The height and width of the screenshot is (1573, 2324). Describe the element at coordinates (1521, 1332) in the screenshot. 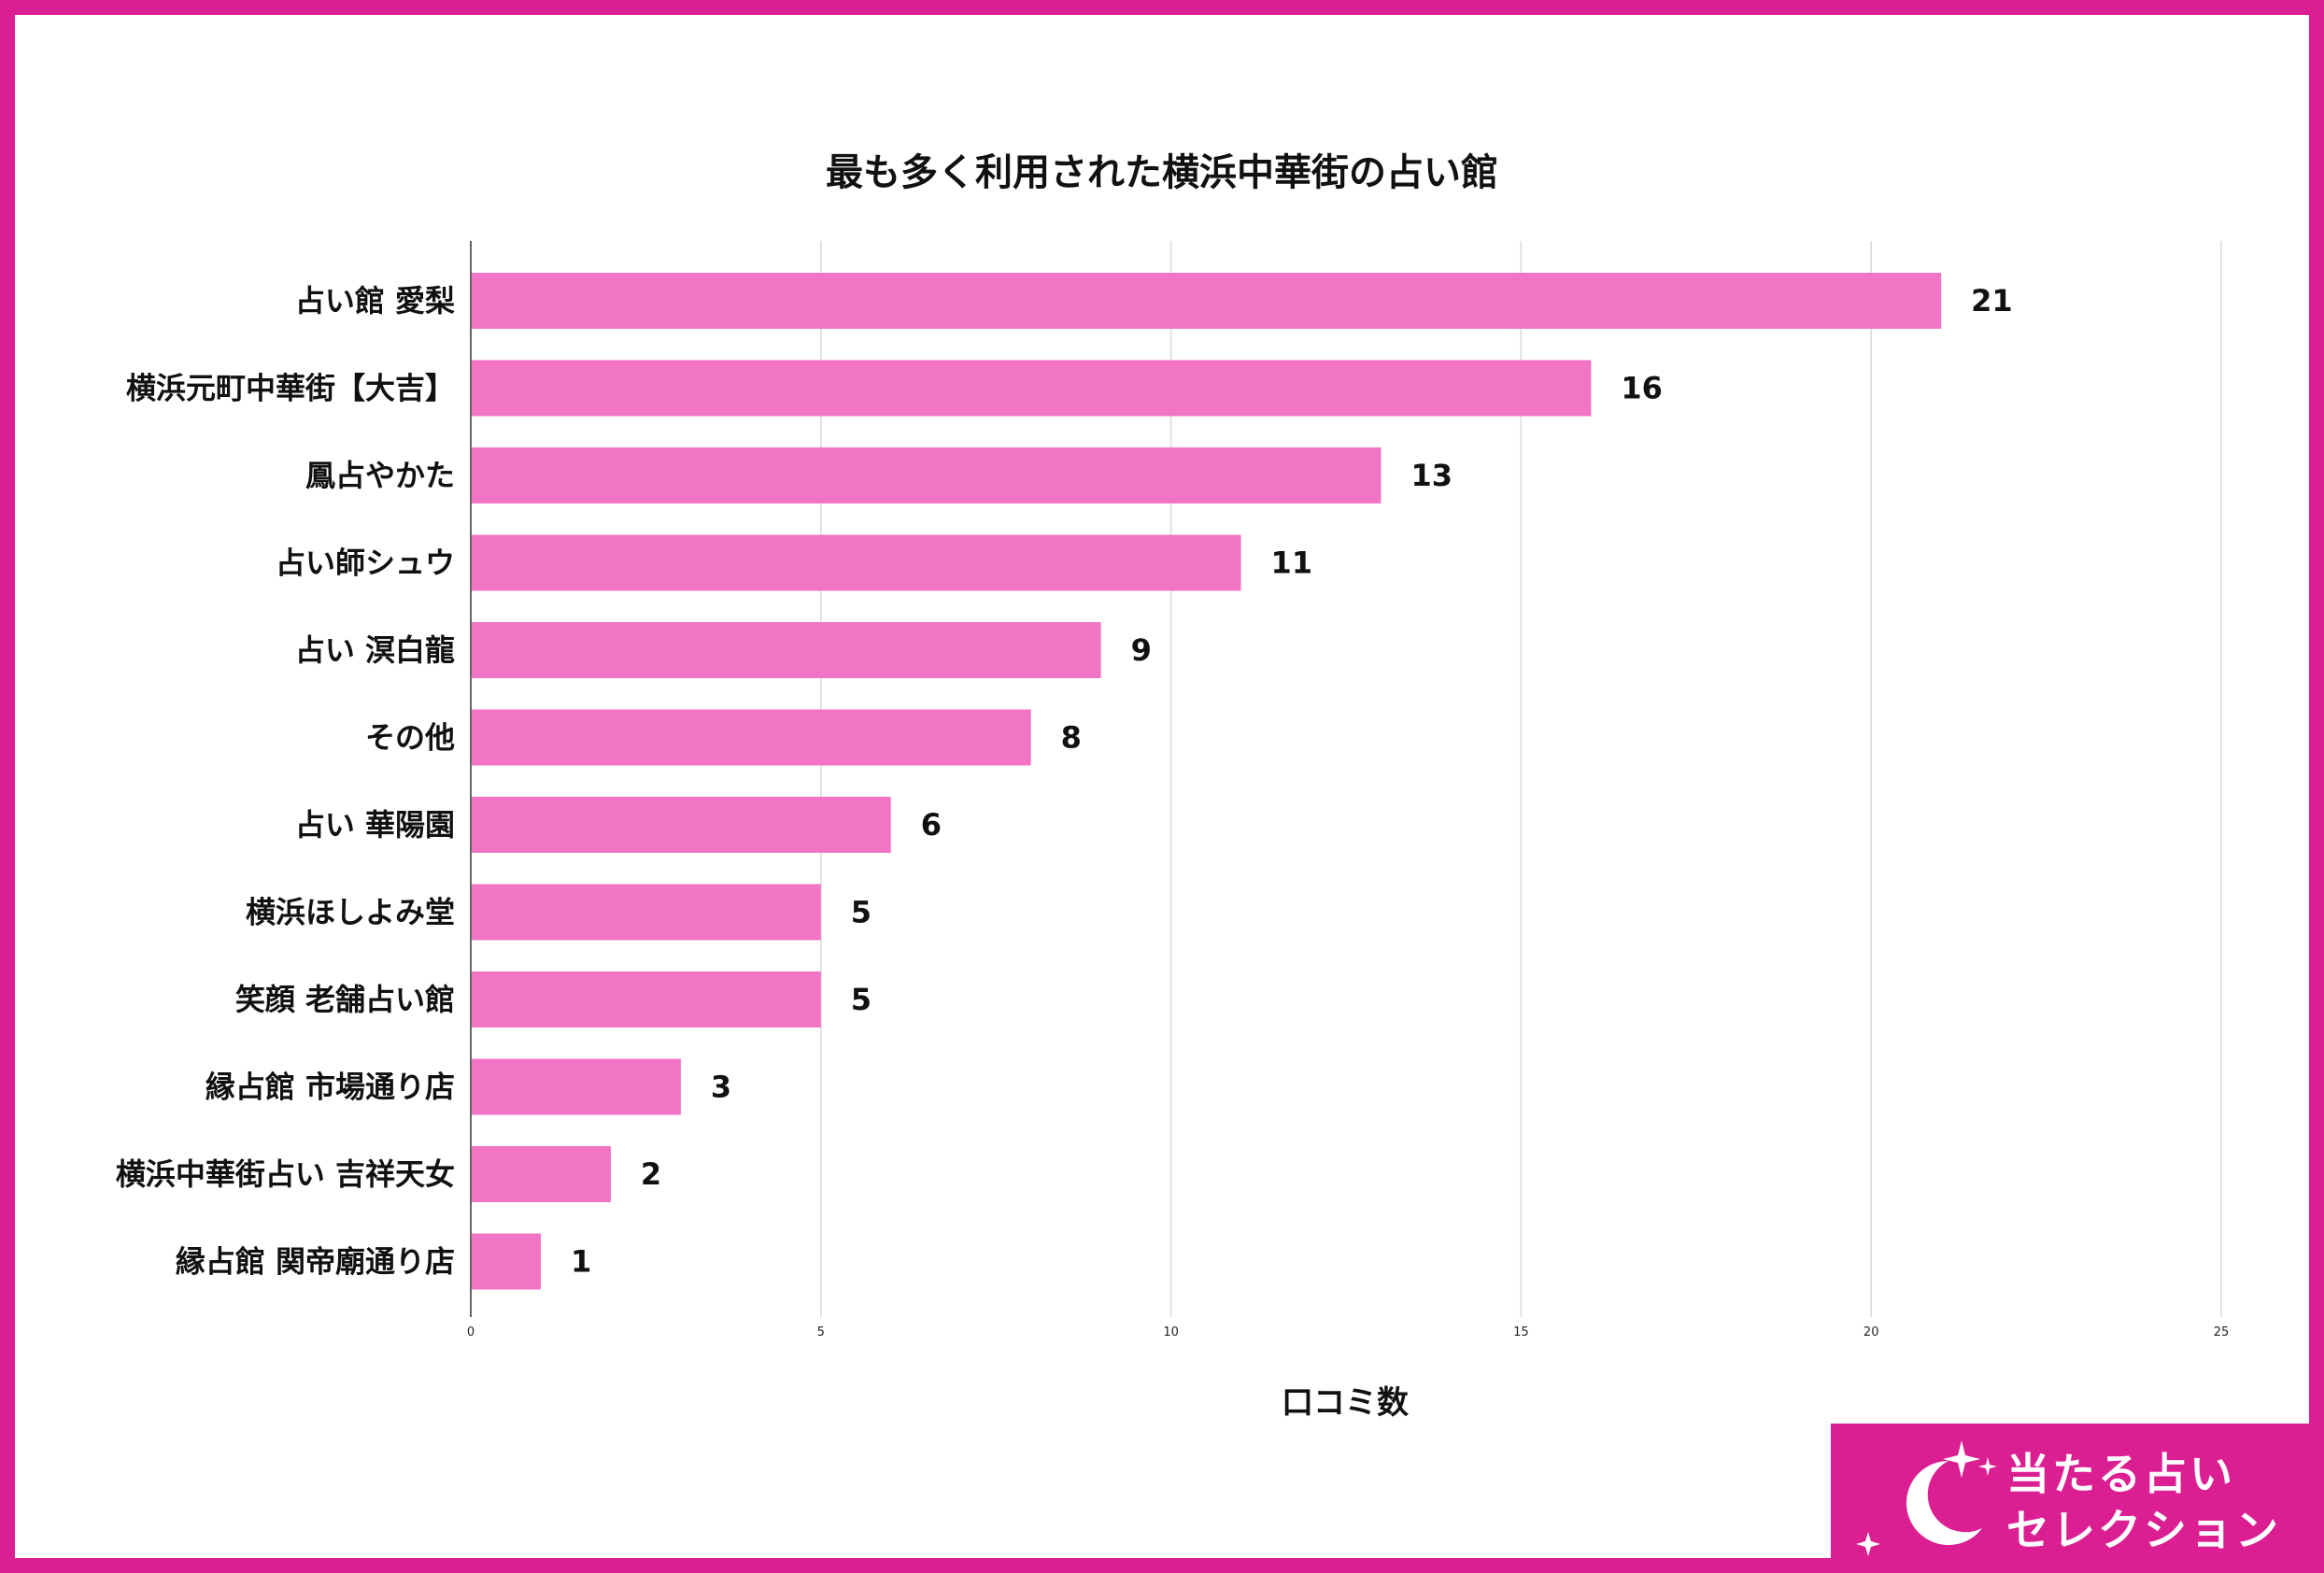

I see `x-tick-label: 15` at that location.